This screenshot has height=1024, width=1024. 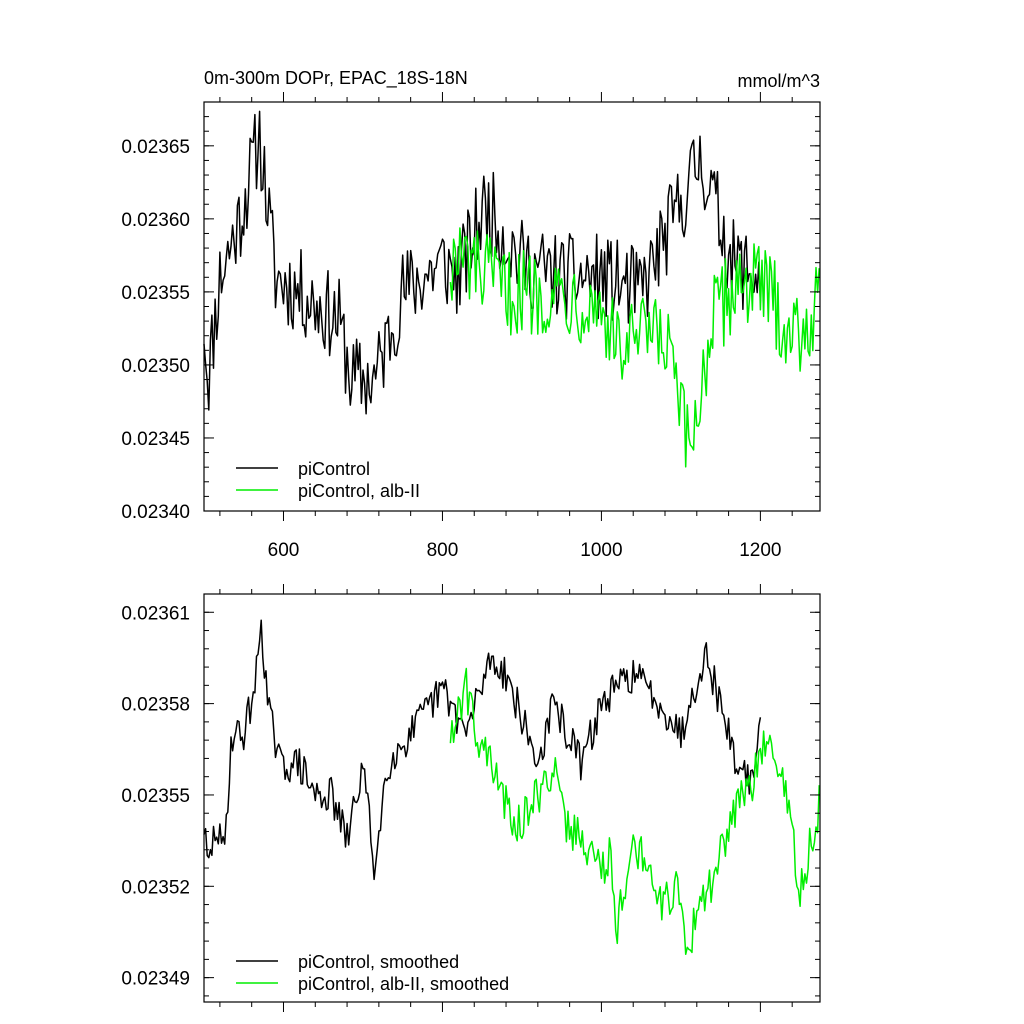 I want to click on y-tick-label: 0.02352, so click(x=155, y=887).